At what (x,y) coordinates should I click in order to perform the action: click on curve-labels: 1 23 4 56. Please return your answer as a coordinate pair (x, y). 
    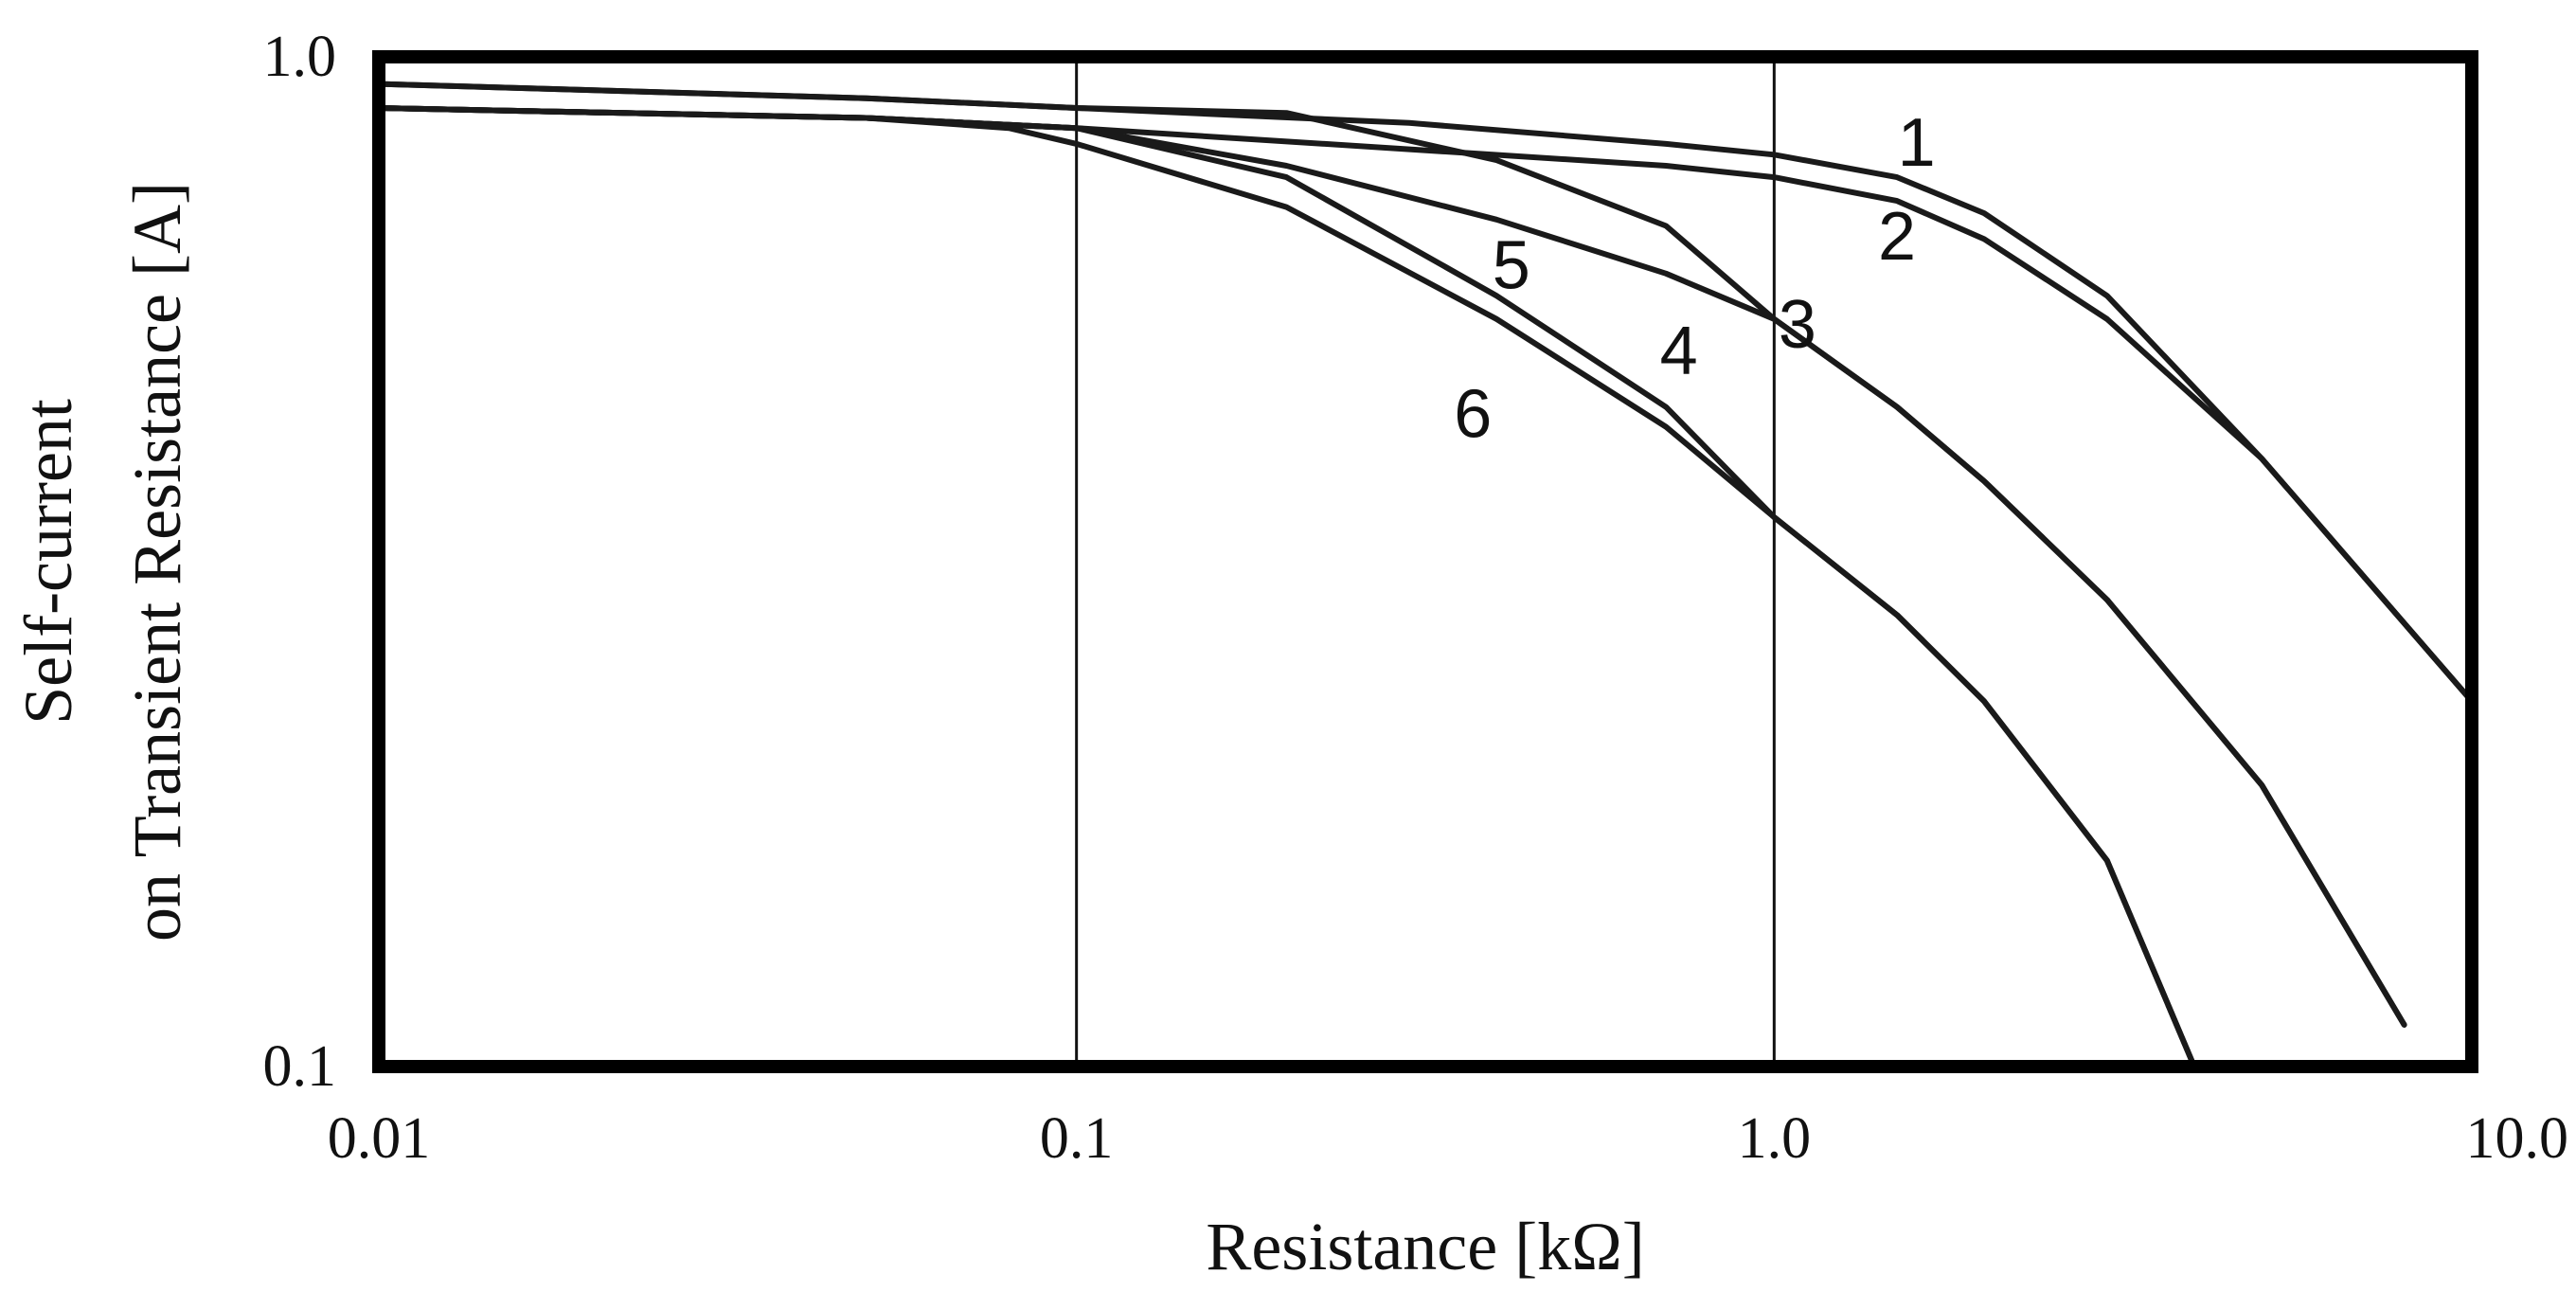
    Looking at the image, I should click on (1695, 279).